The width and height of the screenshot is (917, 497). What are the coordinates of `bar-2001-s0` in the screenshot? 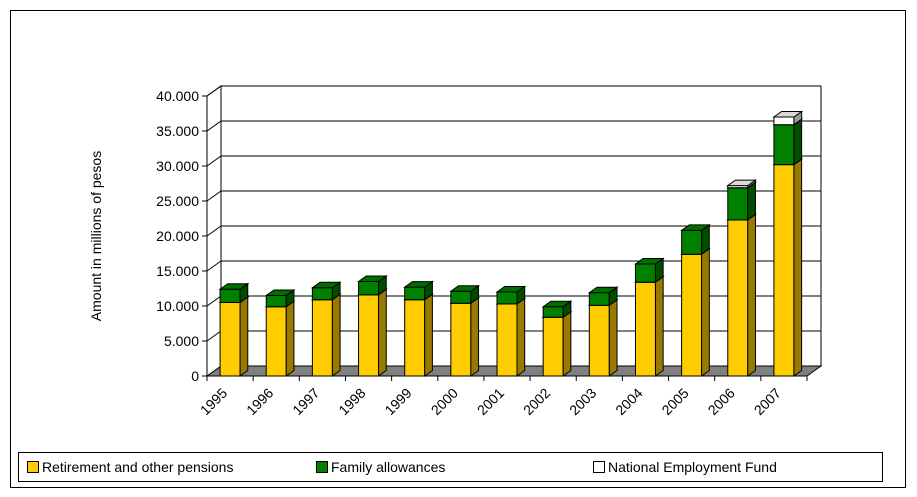 It's located at (507, 340).